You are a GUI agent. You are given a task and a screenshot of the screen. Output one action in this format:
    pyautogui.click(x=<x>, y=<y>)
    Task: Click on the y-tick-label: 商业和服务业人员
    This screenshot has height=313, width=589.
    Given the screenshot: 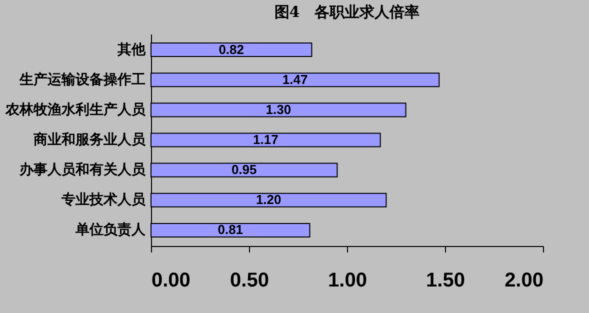 What is the action you would take?
    pyautogui.click(x=89, y=139)
    